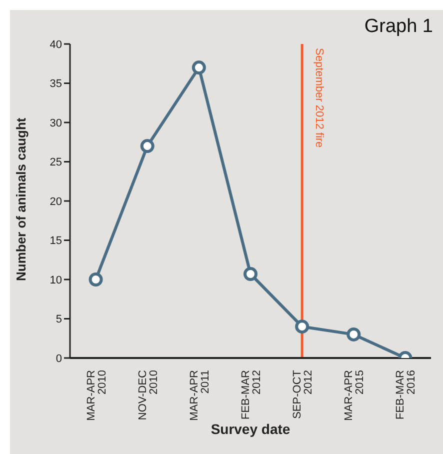 Image resolution: width=443 pixels, height=454 pixels. I want to click on ref-line-label: September 2012 fire, so click(319, 98).